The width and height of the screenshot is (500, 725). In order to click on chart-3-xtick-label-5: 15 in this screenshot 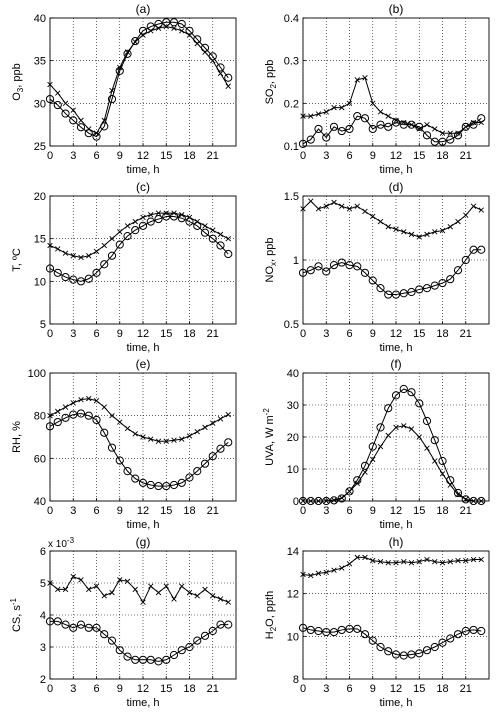, I will do `click(419, 334)`.